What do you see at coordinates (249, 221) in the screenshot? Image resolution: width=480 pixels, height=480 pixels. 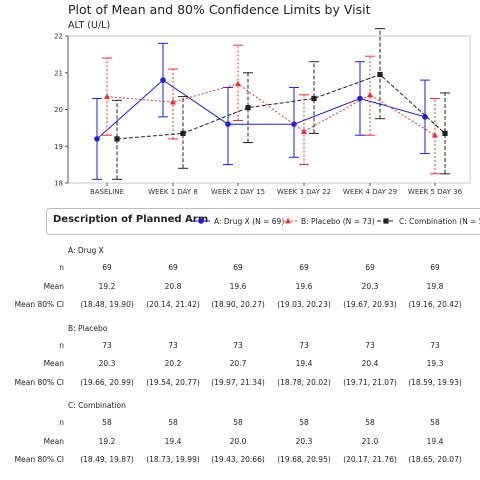 I see `legend-label: A: Drug X (N = 69)` at bounding box center [249, 221].